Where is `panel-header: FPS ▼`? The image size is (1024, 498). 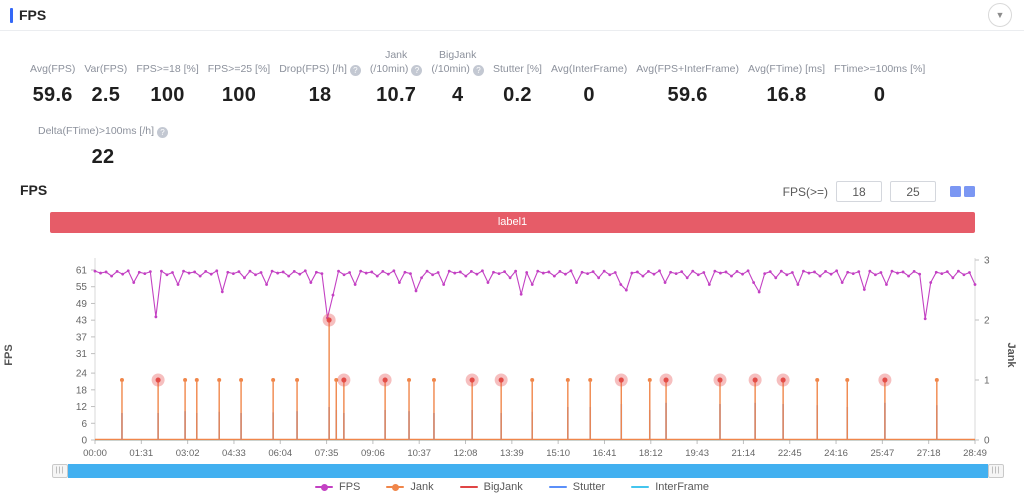 panel-header: FPS ▼ is located at coordinates (512, 15).